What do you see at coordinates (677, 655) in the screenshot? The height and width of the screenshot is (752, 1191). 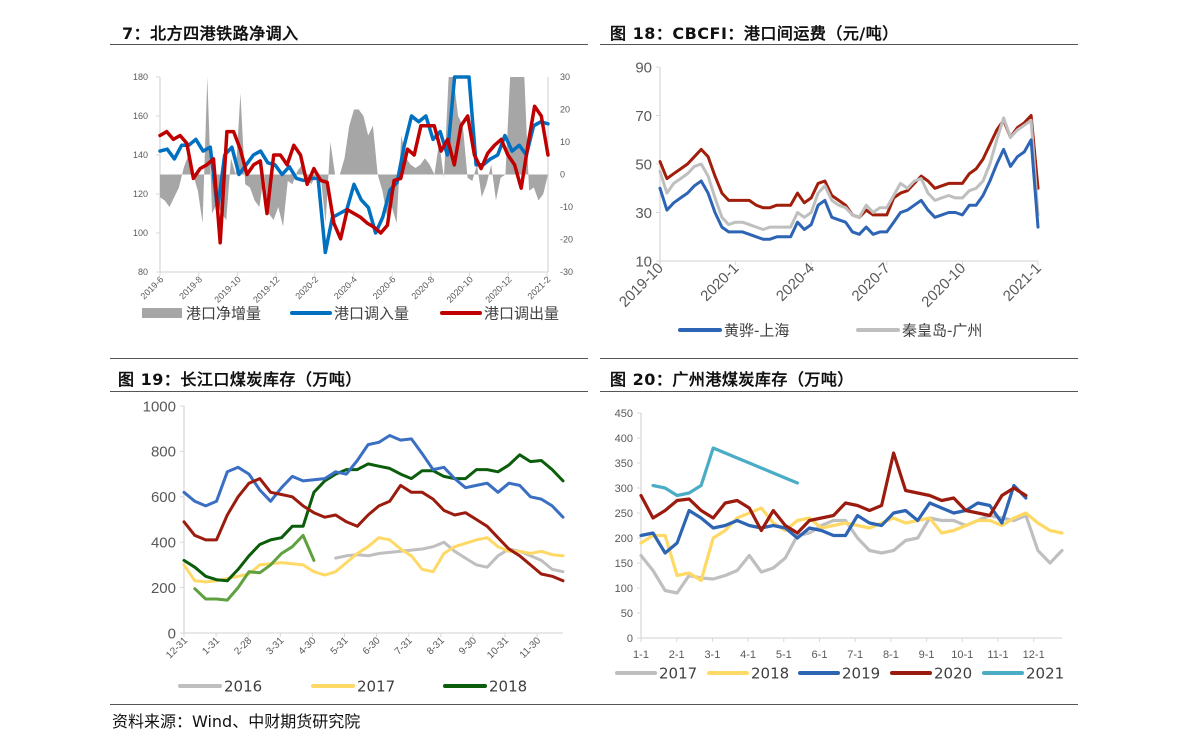 I see `x-tick-label: 2-1` at bounding box center [677, 655].